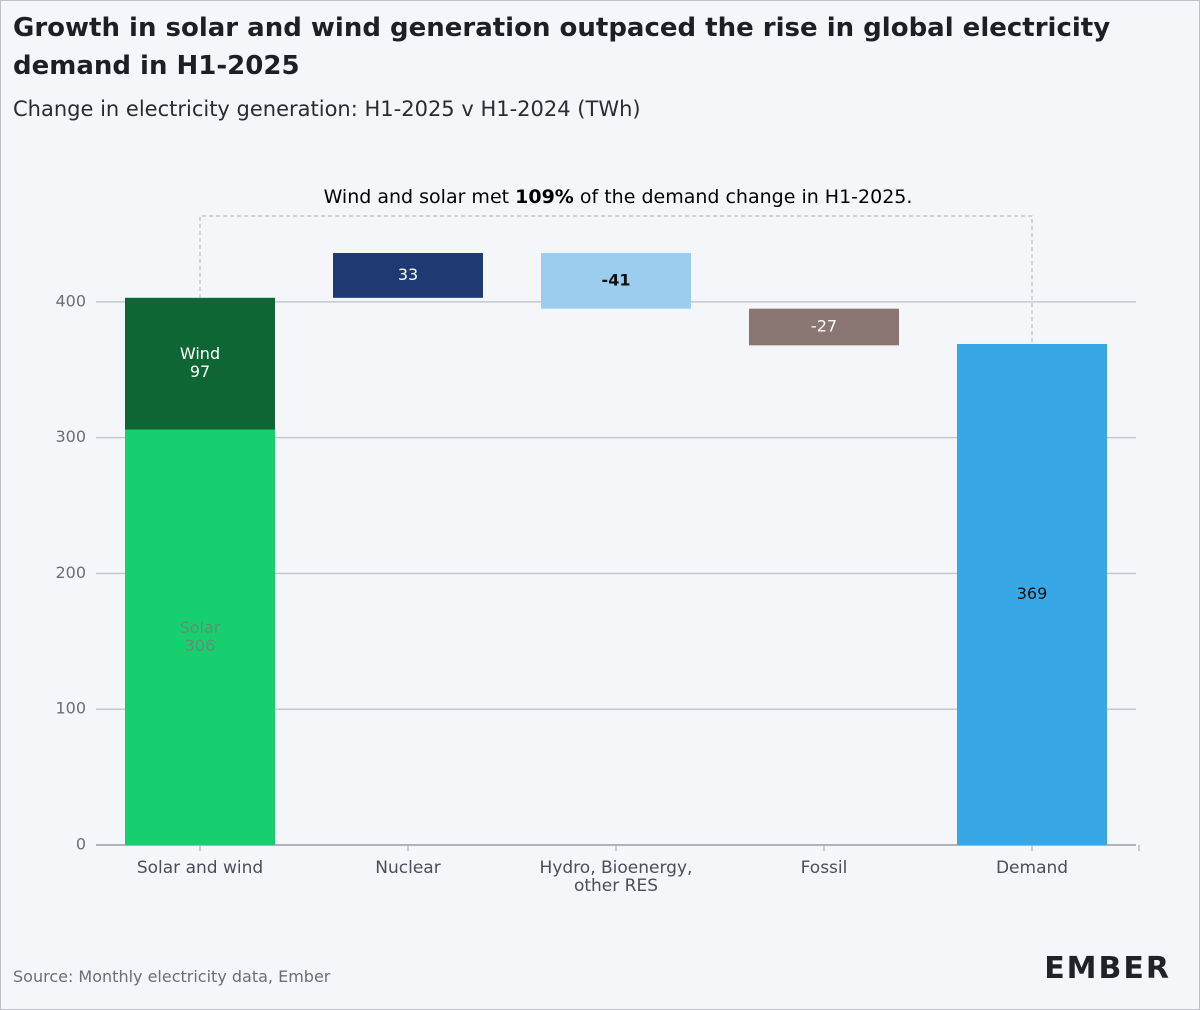 The image size is (1200, 1010). Describe the element at coordinates (420, 197) in the screenshot. I see `annotation-text: Wind and solar met` at that location.